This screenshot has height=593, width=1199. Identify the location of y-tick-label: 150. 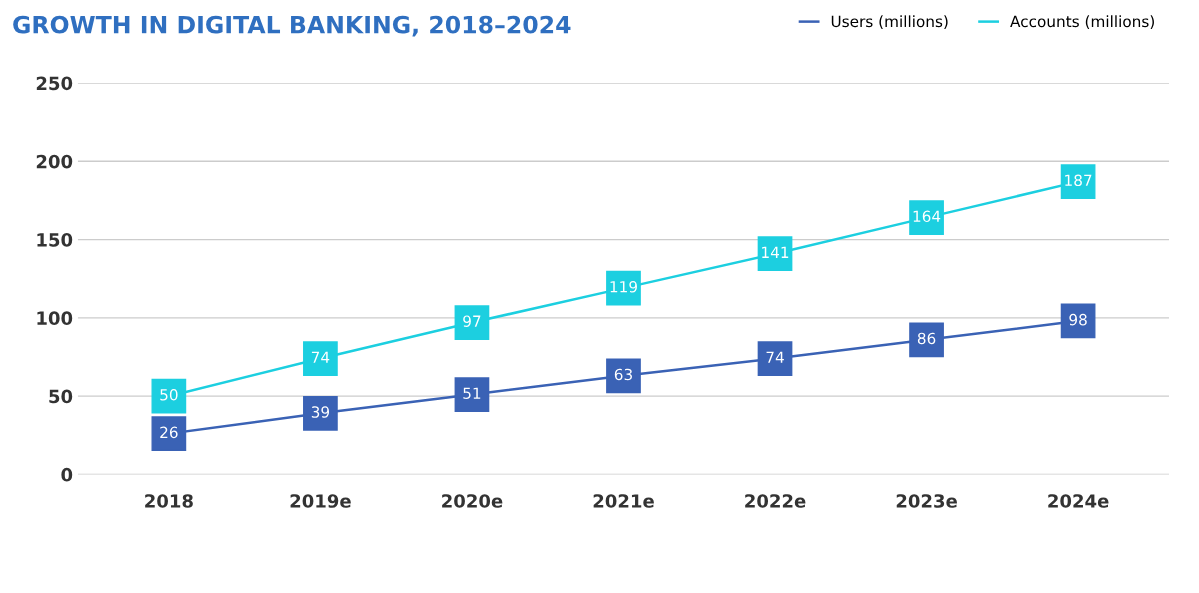
(55, 240).